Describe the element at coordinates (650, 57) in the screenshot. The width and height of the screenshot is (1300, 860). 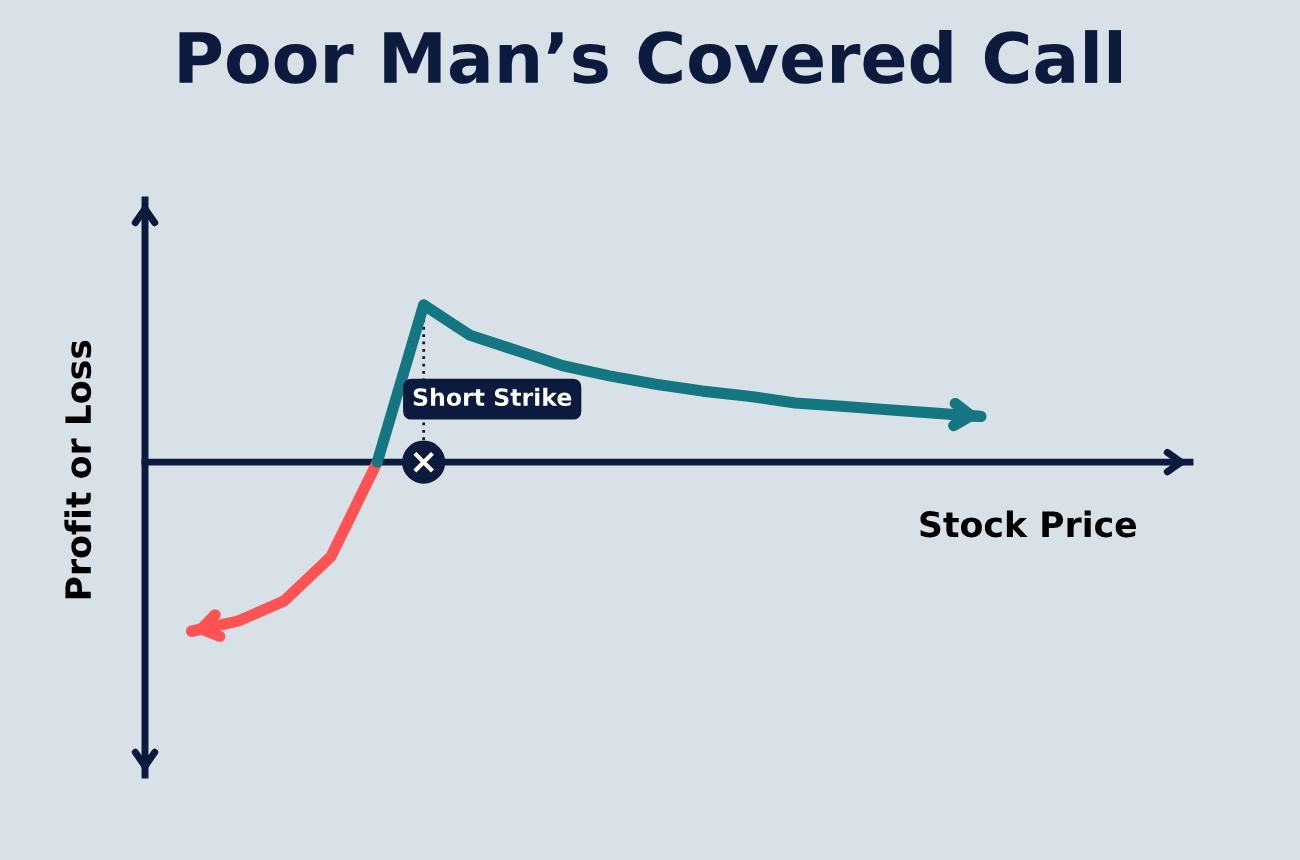
I see `chart-title: Poor Man’s Covered Call` at that location.